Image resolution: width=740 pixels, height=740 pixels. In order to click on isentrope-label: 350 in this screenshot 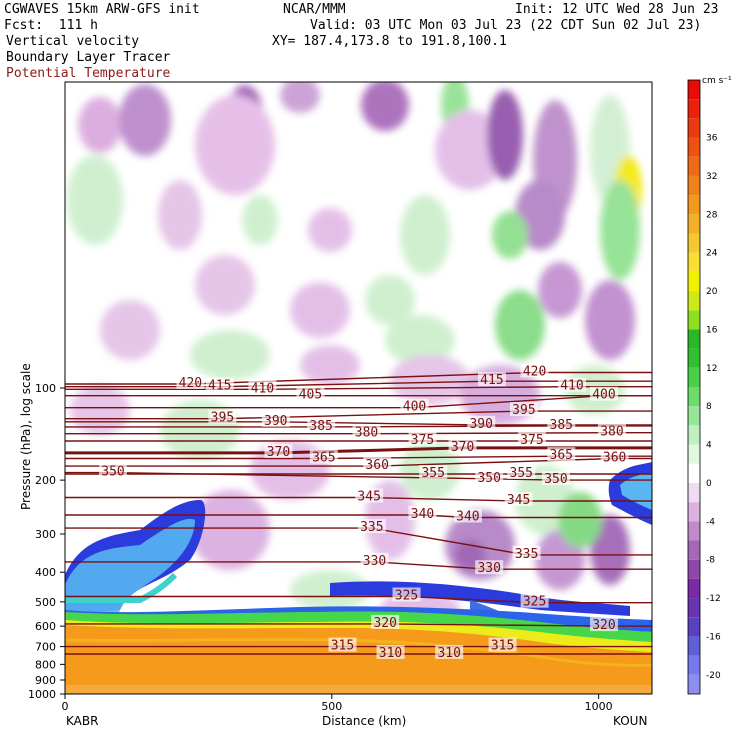, I will do `click(488, 478)`.